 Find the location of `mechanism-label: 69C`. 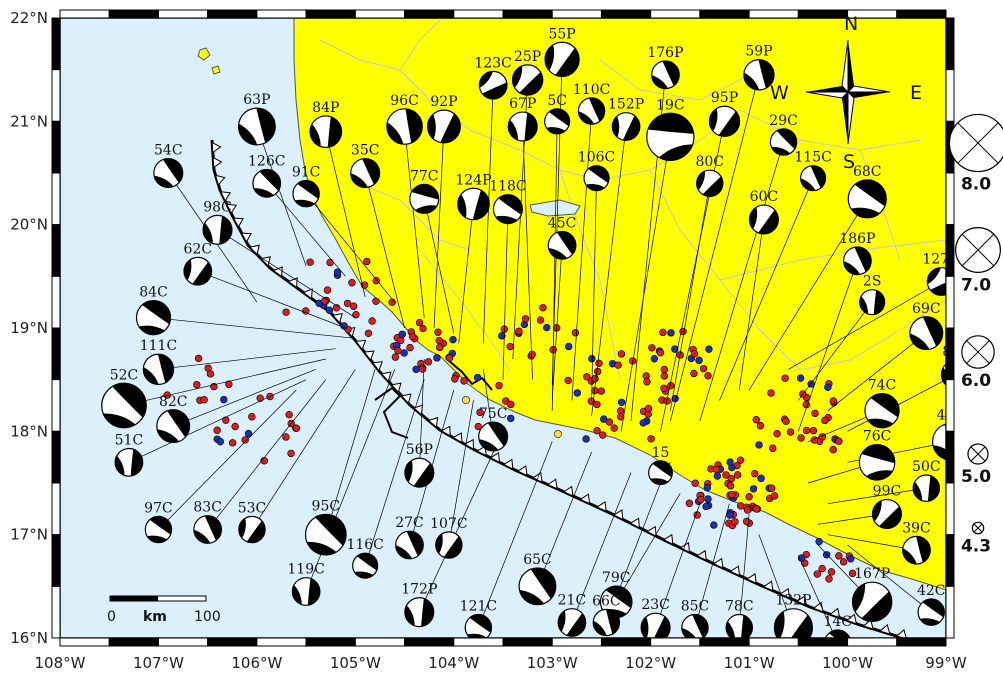

mechanism-label: 69C is located at coordinates (926, 309).